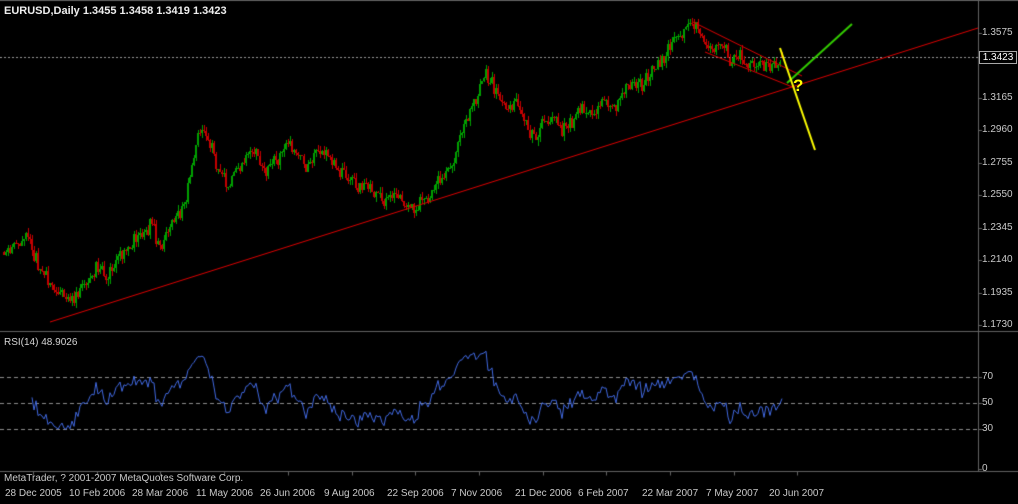 Image resolution: width=1018 pixels, height=504 pixels. I want to click on price-axis-label: 1.2755, so click(997, 162).